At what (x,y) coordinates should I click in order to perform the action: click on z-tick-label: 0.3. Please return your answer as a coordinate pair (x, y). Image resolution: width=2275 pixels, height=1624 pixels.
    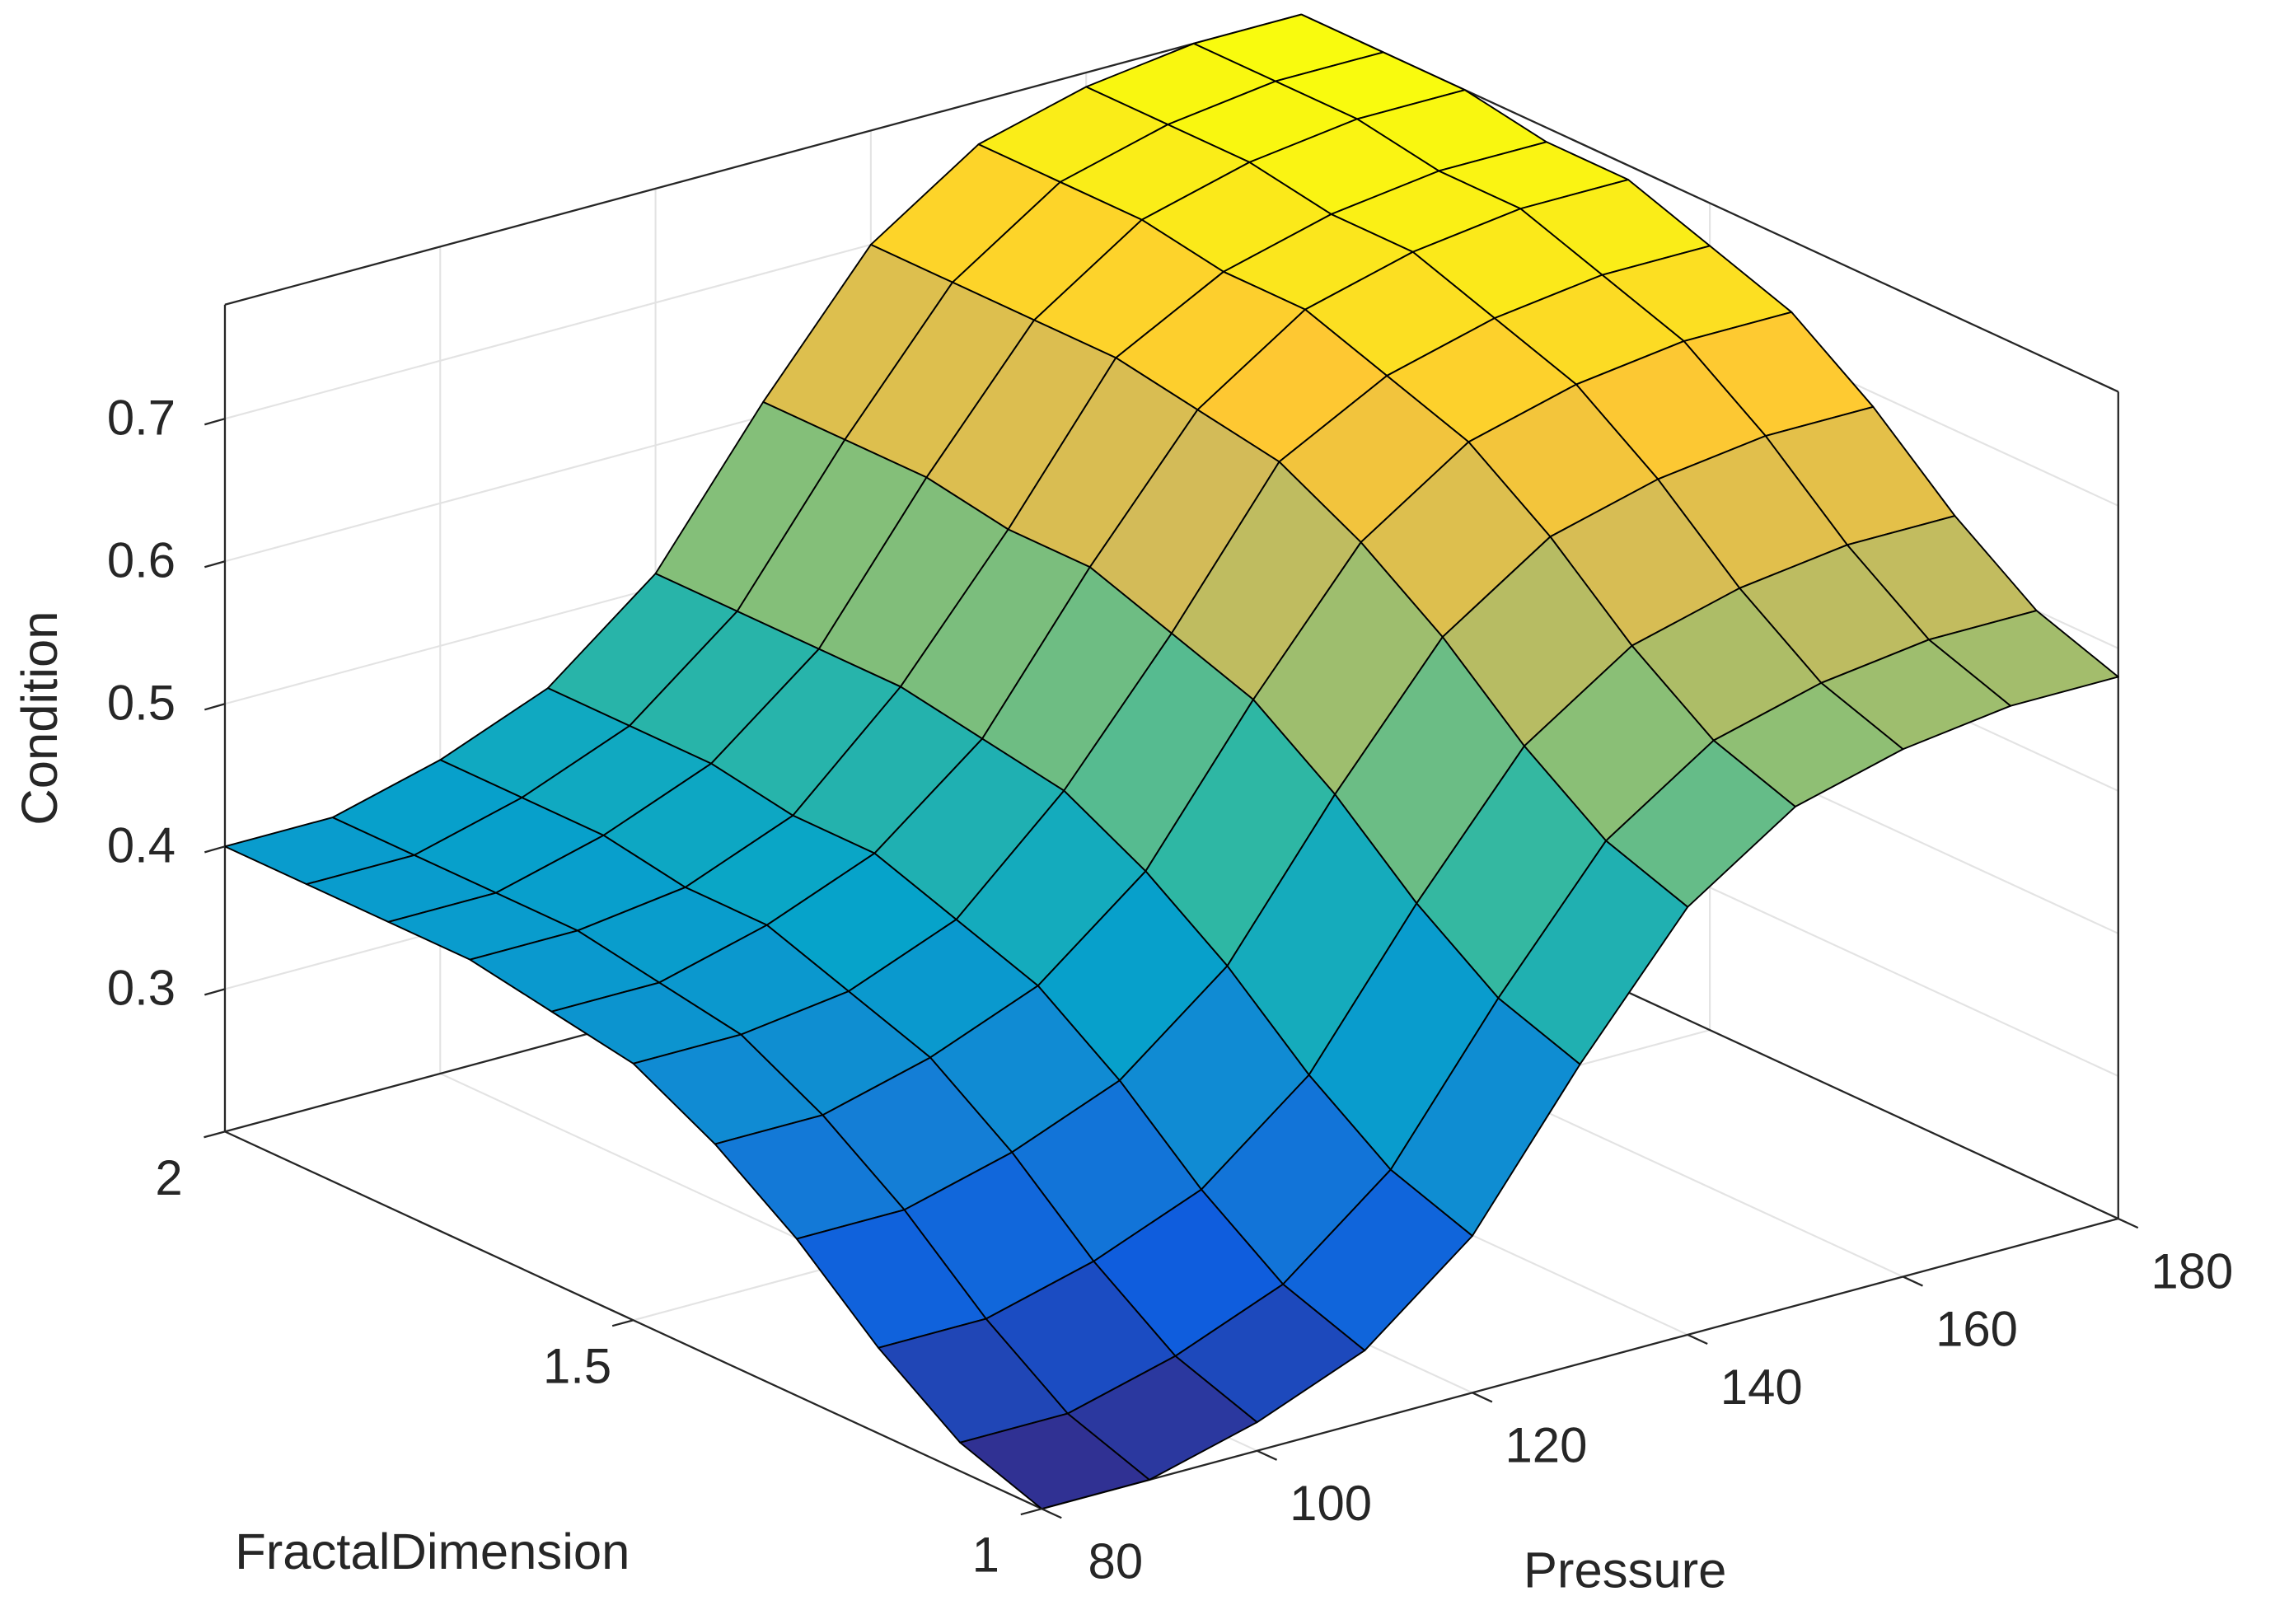
    Looking at the image, I should click on (141, 988).